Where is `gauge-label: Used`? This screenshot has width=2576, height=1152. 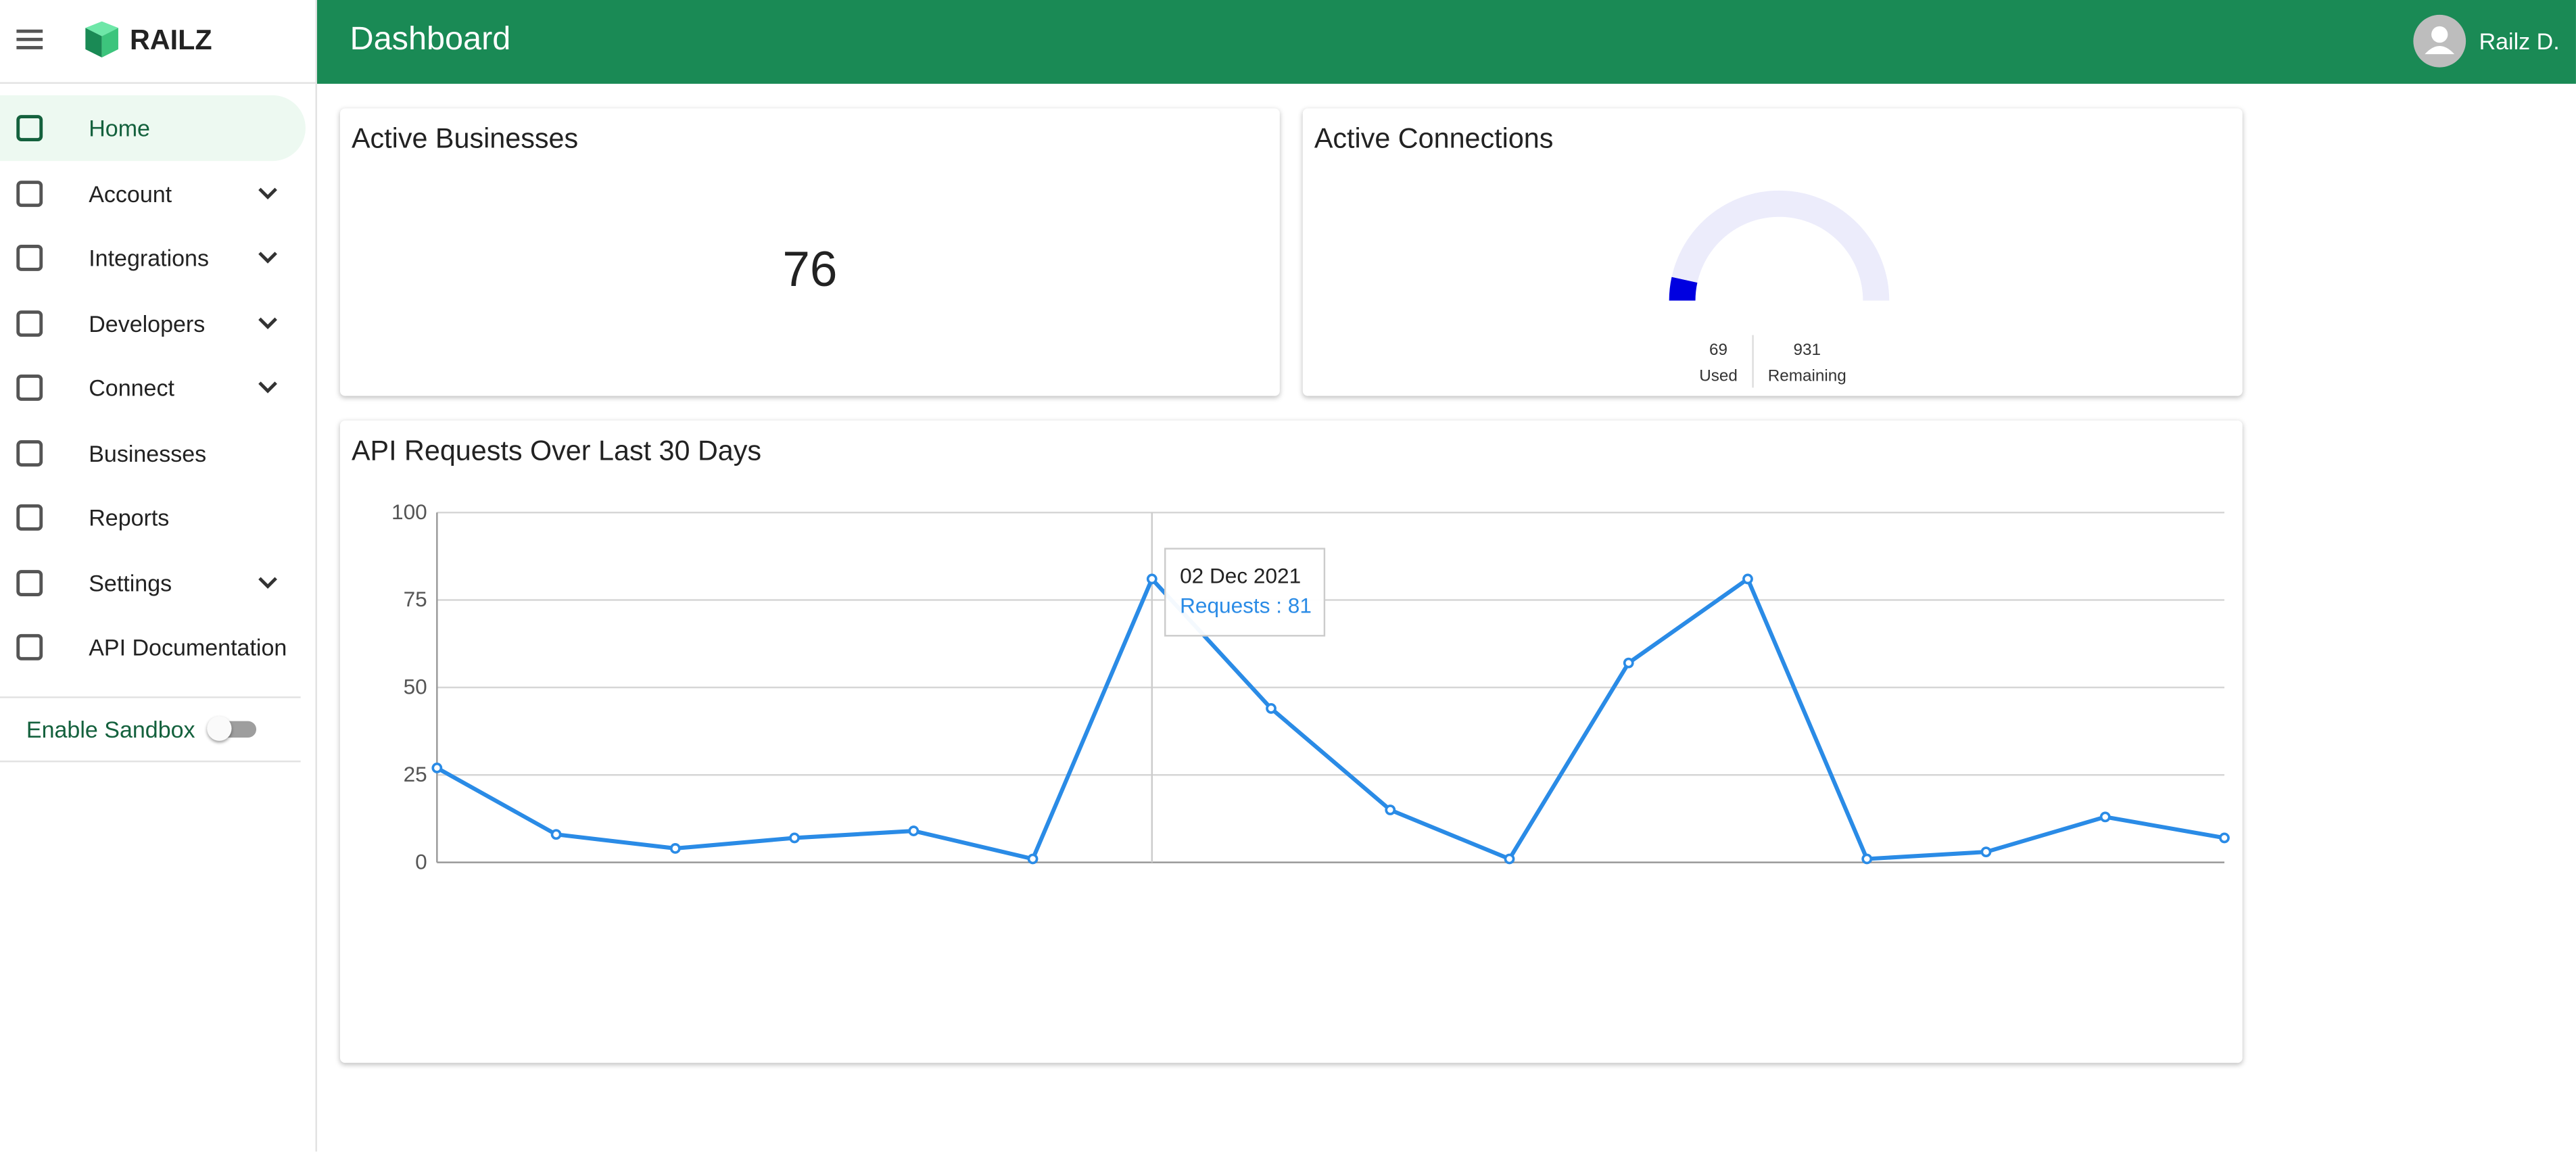 gauge-label: Used is located at coordinates (1718, 376).